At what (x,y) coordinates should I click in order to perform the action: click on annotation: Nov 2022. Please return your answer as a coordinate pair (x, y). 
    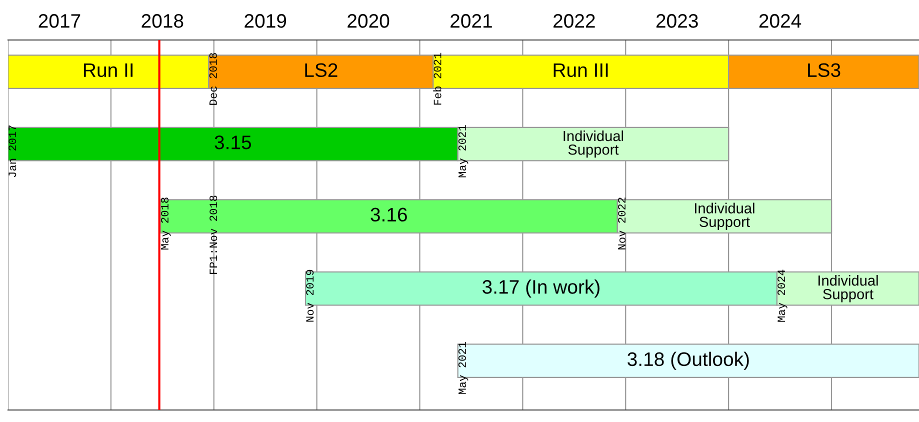
    Looking at the image, I should click on (622, 224).